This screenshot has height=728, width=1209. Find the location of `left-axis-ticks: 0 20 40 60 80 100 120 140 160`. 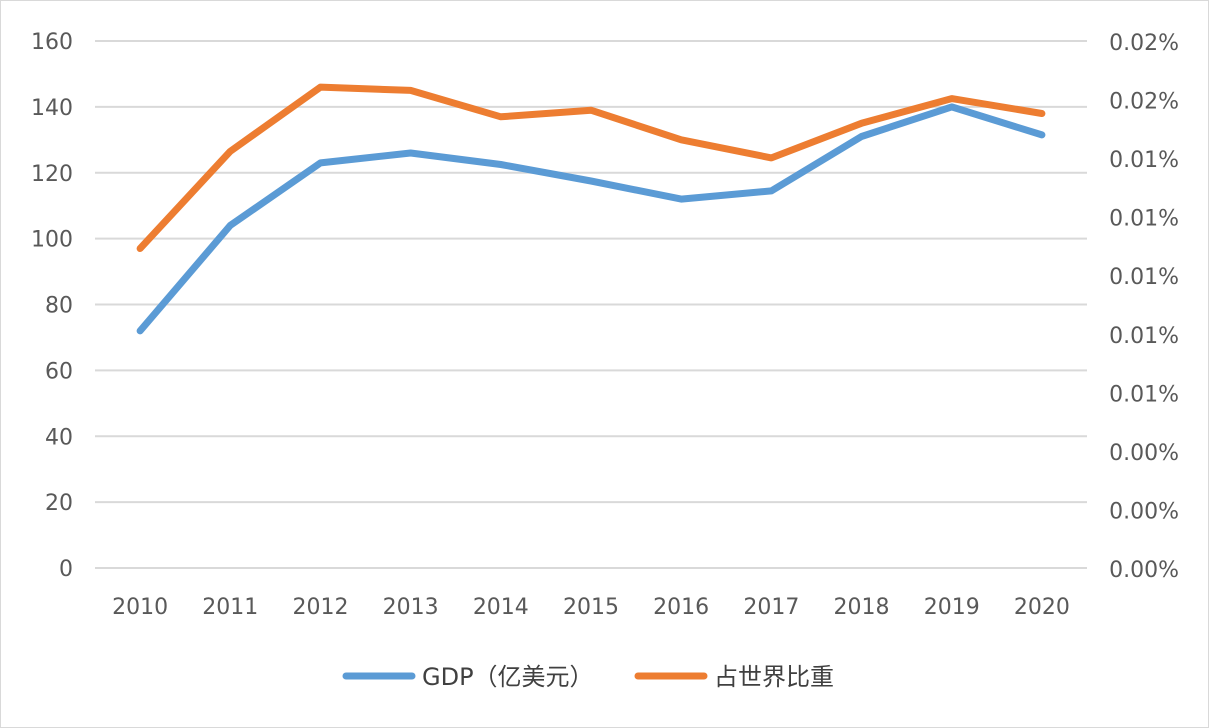

left-axis-ticks: 0 20 40 60 80 100 120 140 160 is located at coordinates (52, 306).